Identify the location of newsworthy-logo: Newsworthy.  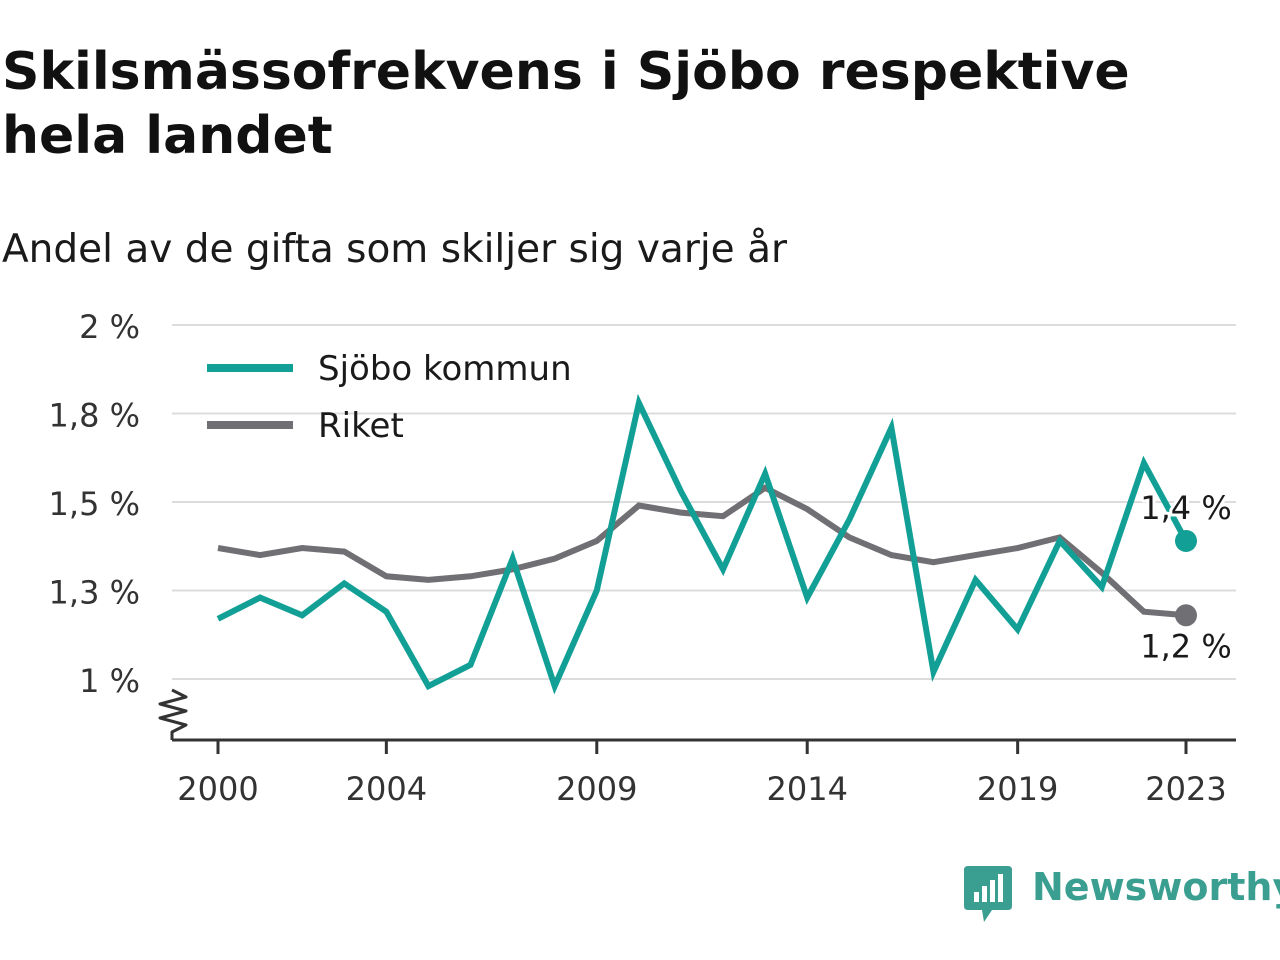
(1121, 896).